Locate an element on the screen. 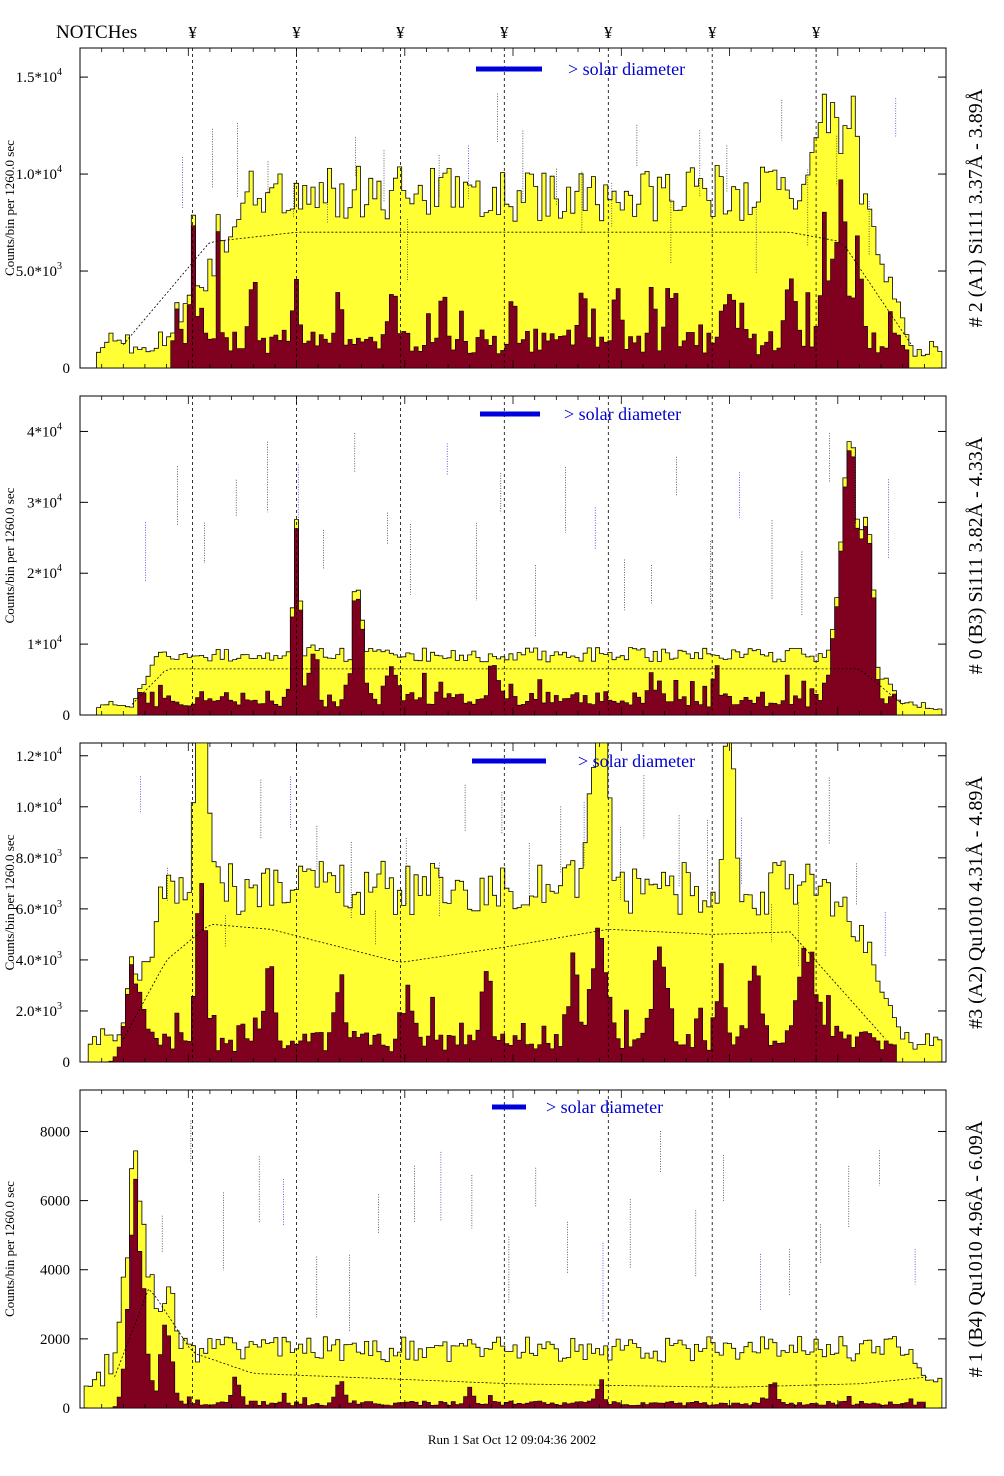 The height and width of the screenshot is (1476, 1004). notch-marker-6: ¥ is located at coordinates (816, 32).